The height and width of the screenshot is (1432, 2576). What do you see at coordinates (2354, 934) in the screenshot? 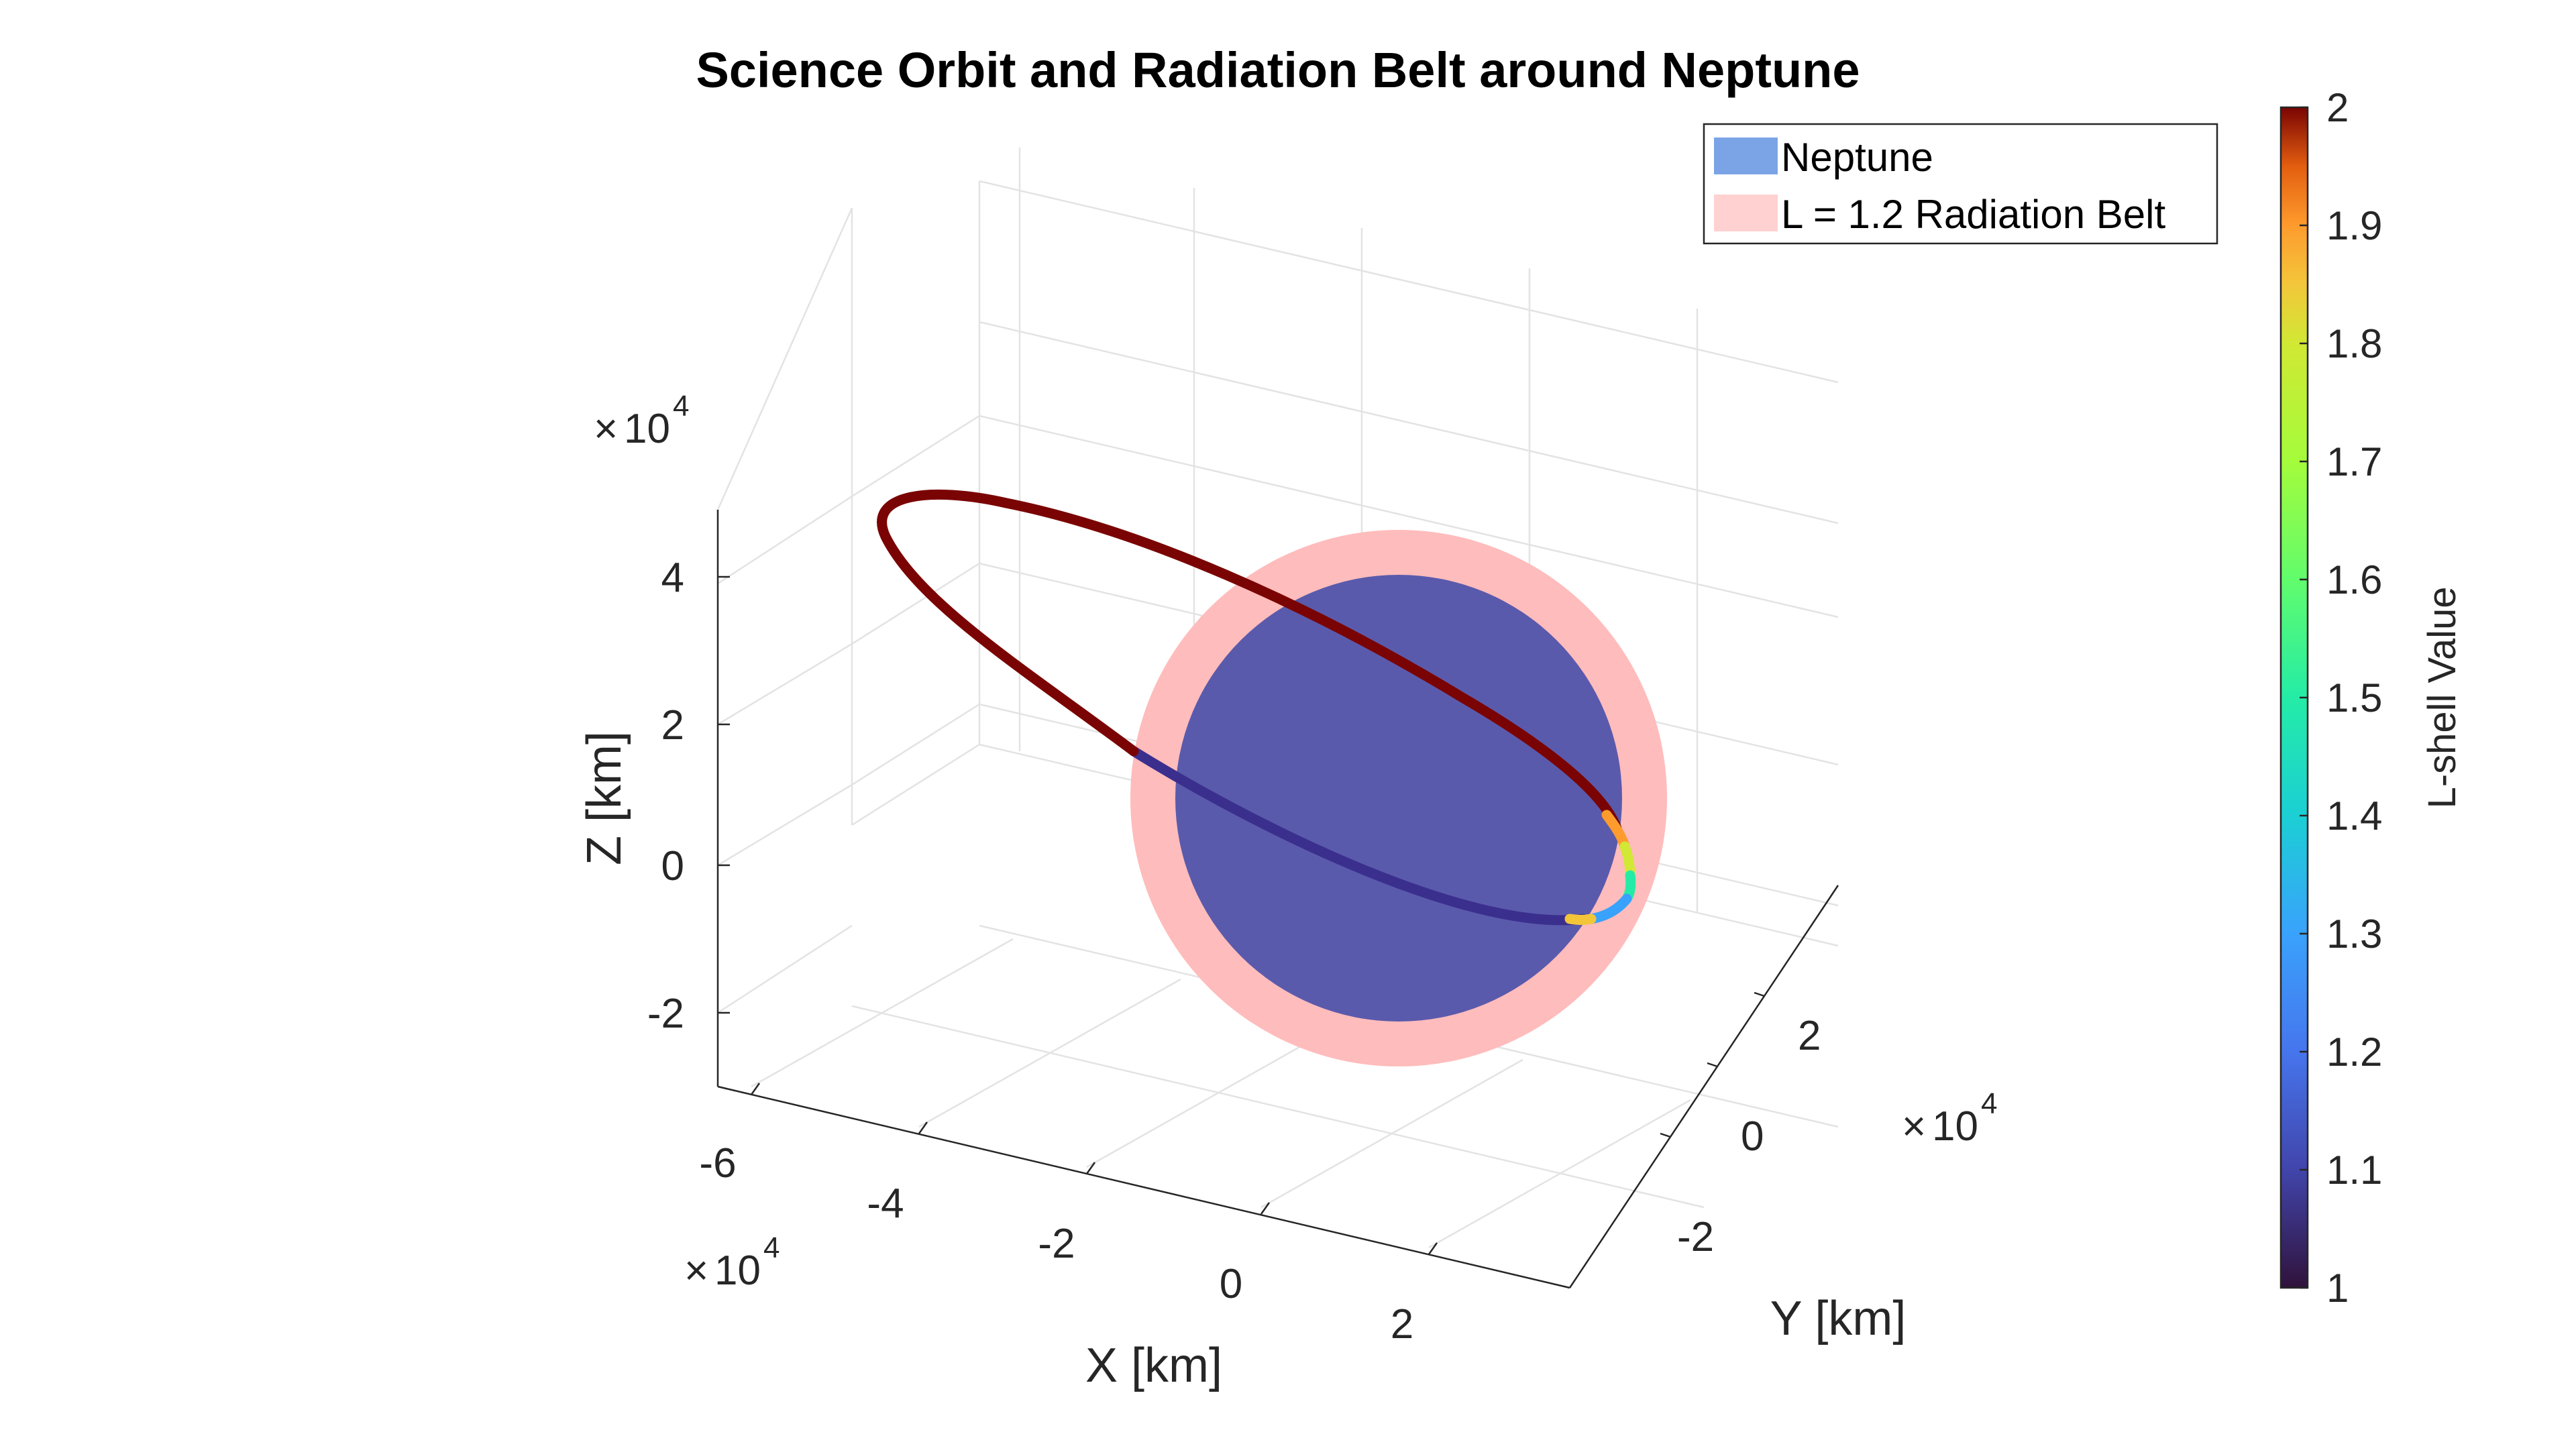
I see `colorbar-tick-label: 1.3` at bounding box center [2354, 934].